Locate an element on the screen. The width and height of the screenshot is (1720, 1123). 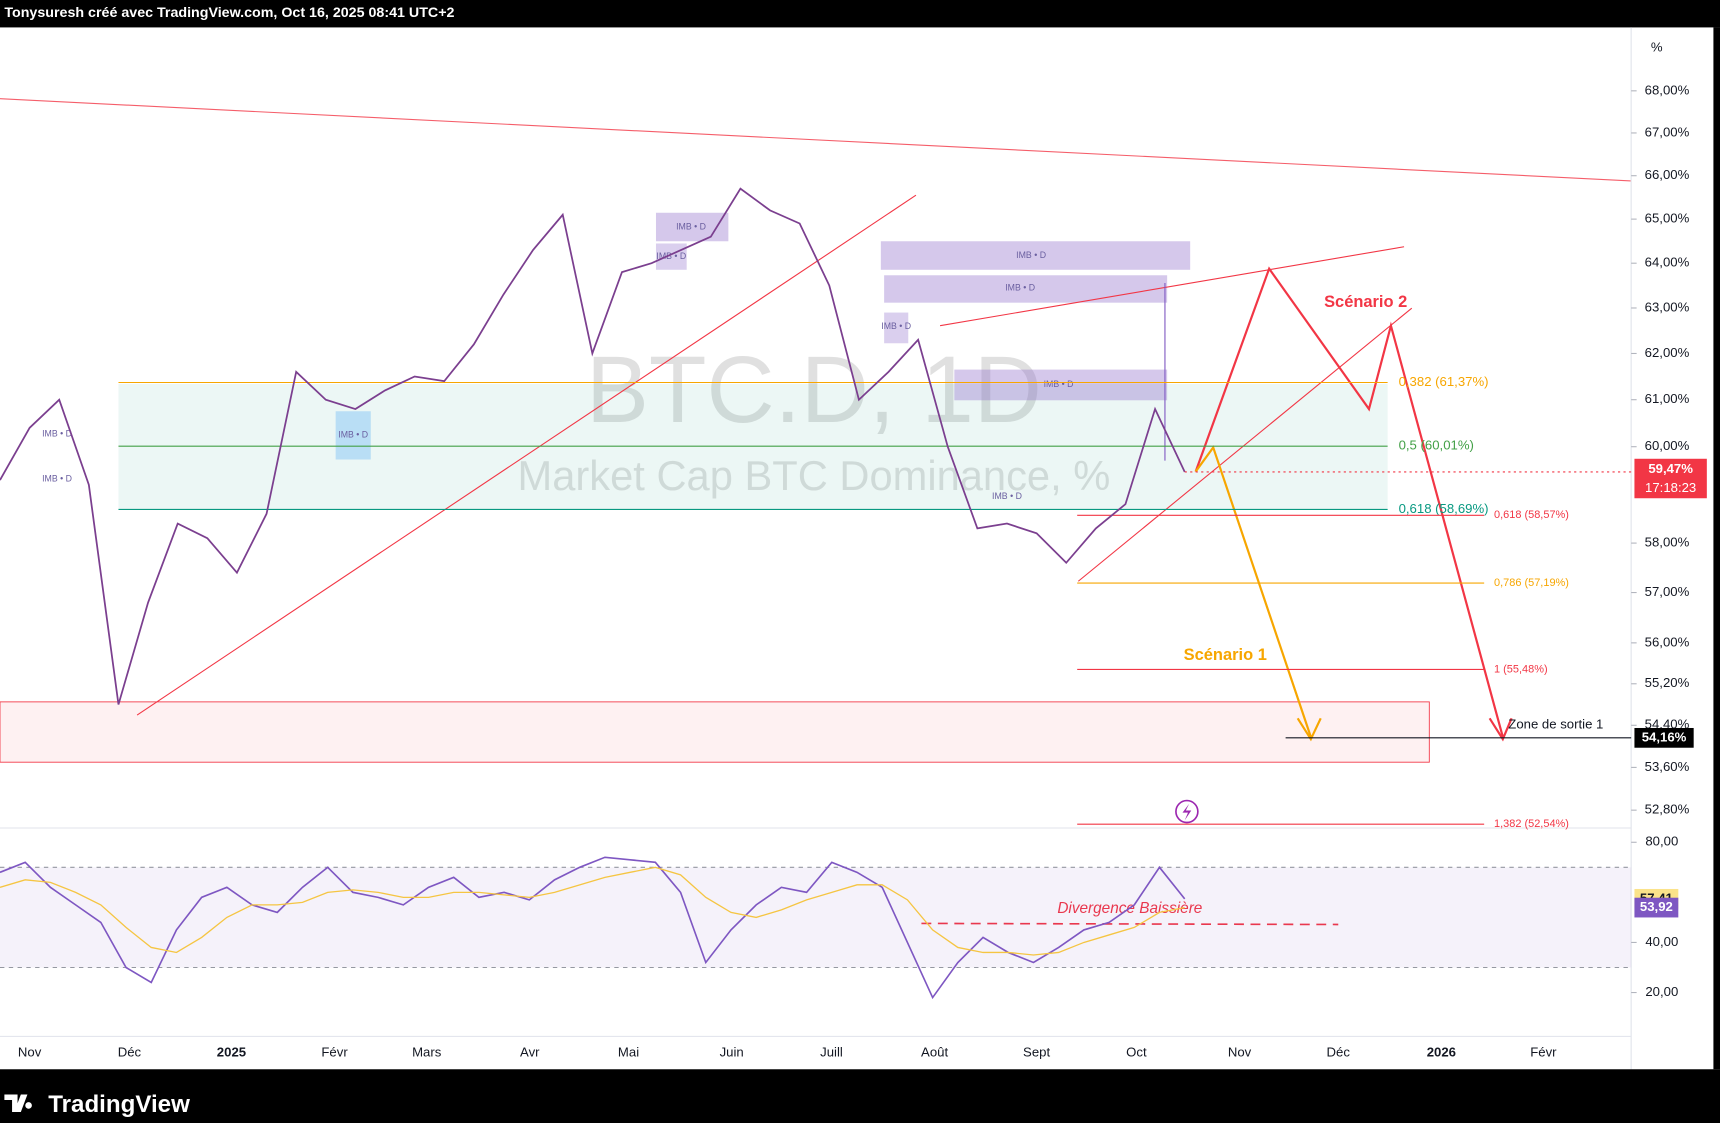
footer-logo is located at coordinates (18, 1103).